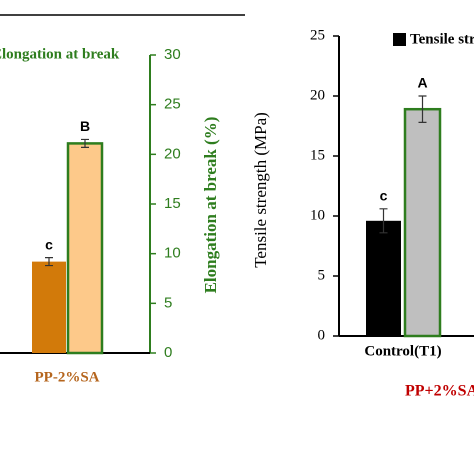  What do you see at coordinates (422, 83) in the screenshot?
I see `significance-letter: A` at bounding box center [422, 83].